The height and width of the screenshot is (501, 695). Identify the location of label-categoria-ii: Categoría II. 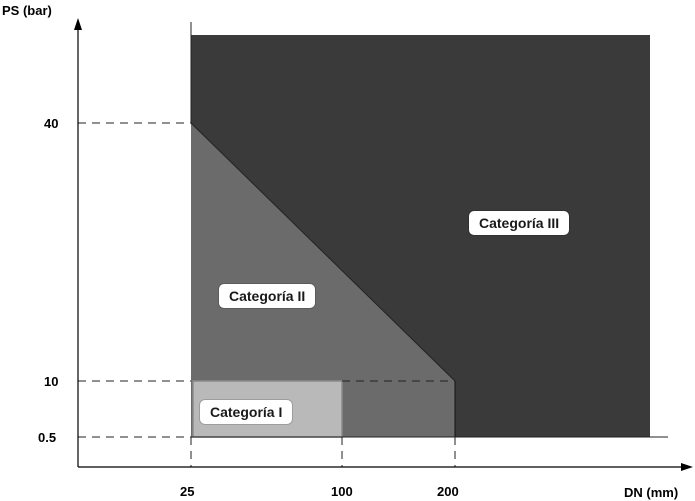
(267, 296).